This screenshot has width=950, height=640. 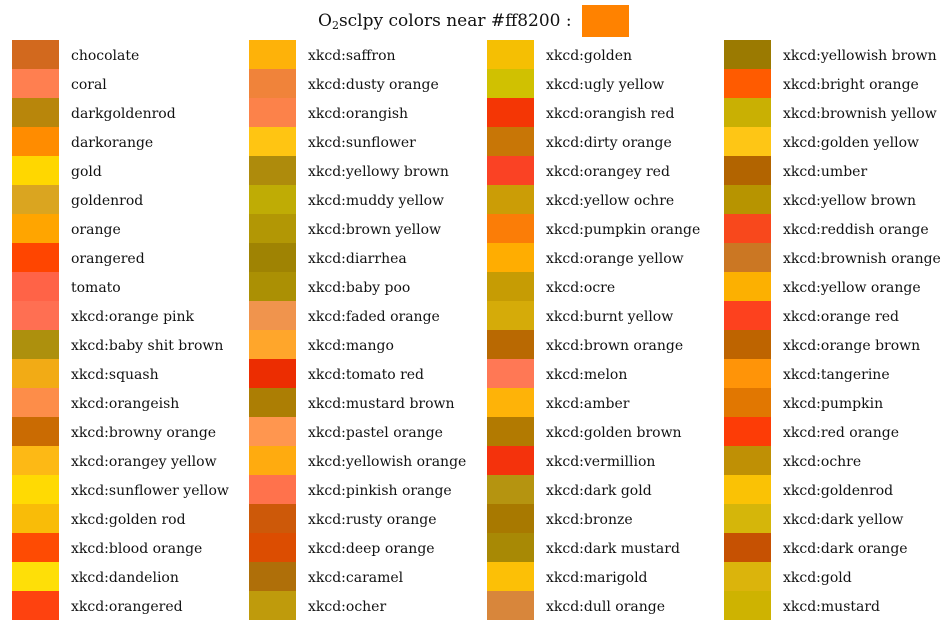 I want to click on color-name-label: darkgoldenrod, so click(x=123, y=114).